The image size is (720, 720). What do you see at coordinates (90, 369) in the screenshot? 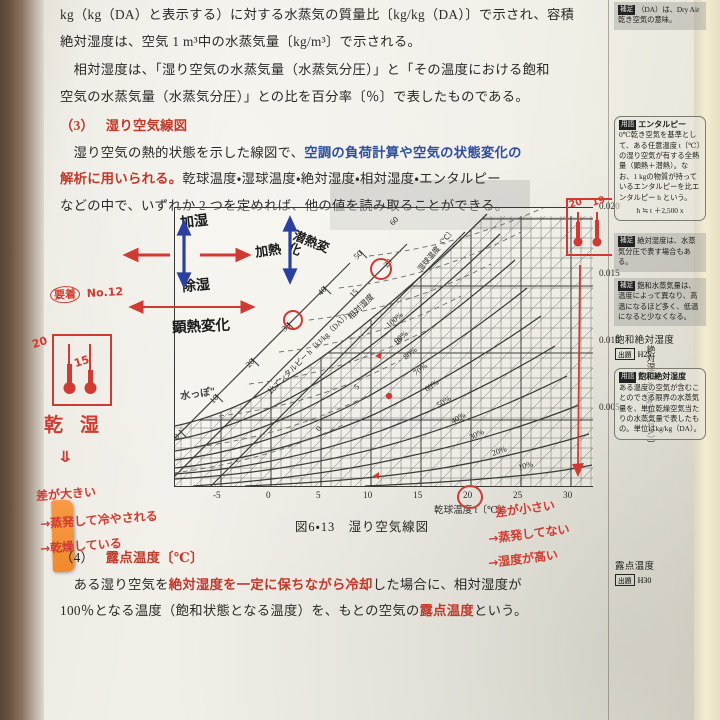
I see `thermometer-wet` at bounding box center [90, 369].